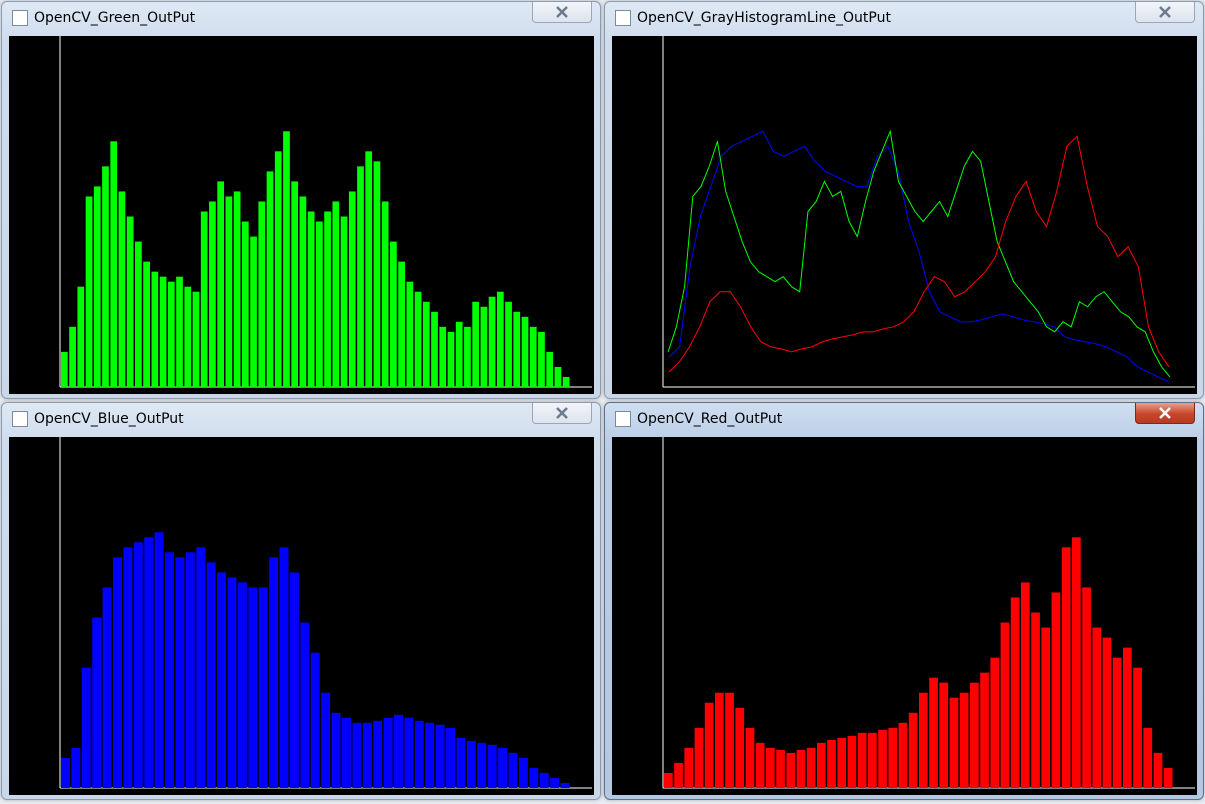 Image resolution: width=1205 pixels, height=804 pixels. Describe the element at coordinates (764, 18) in the screenshot. I see `window-title: OpenCV_GrayHistogramLine_OutPut` at that location.